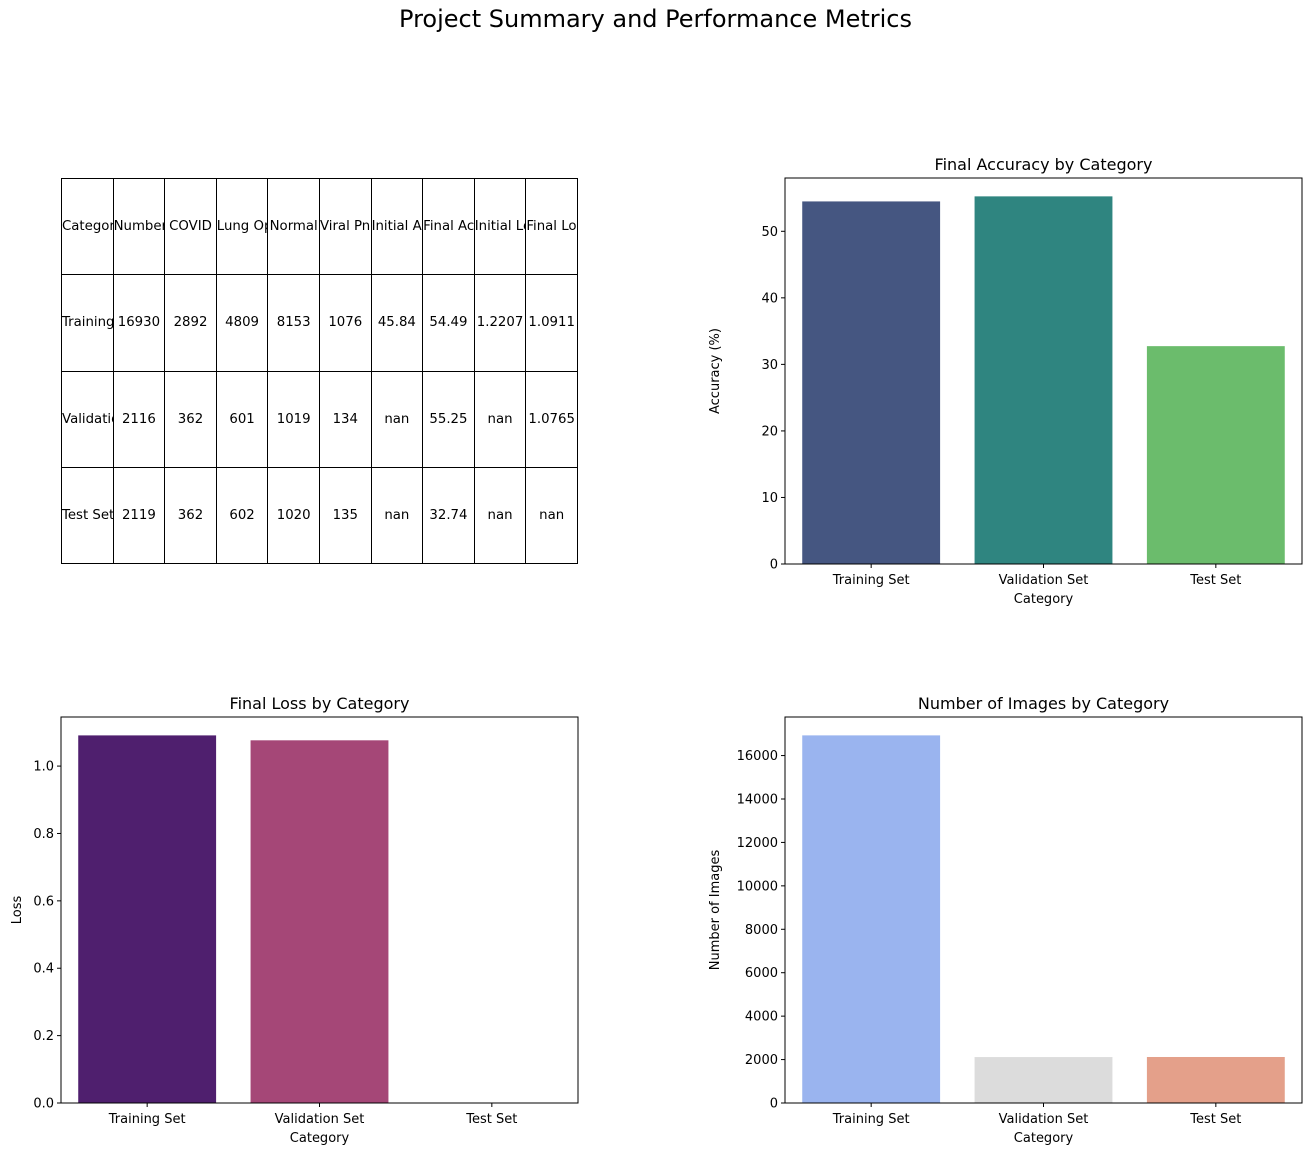 The height and width of the screenshot is (1155, 1311). What do you see at coordinates (87, 323) in the screenshot?
I see `table-cell: Training Set` at bounding box center [87, 323].